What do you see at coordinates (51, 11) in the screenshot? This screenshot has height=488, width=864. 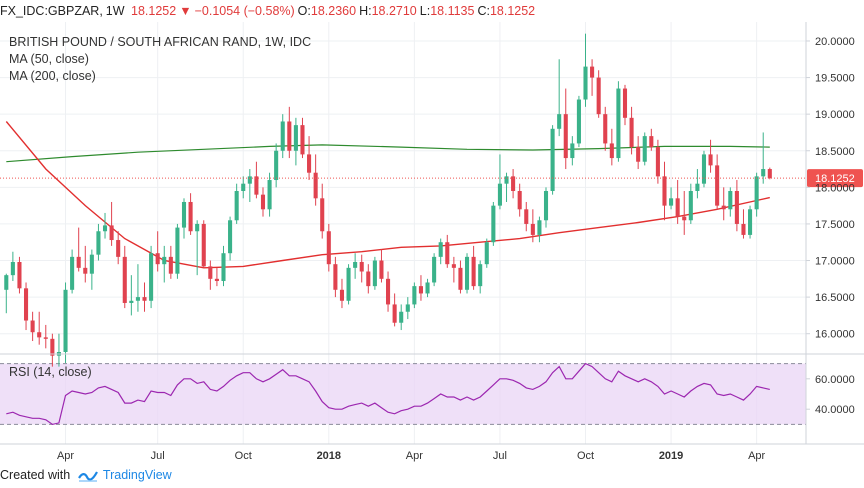 I see `symbol-label: FX_IDC:GBPZAR,` at bounding box center [51, 11].